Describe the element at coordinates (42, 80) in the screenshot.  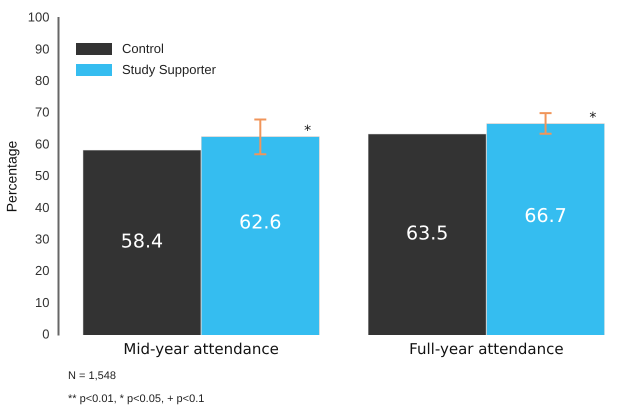
I see `y-tick-label: 80` at that location.